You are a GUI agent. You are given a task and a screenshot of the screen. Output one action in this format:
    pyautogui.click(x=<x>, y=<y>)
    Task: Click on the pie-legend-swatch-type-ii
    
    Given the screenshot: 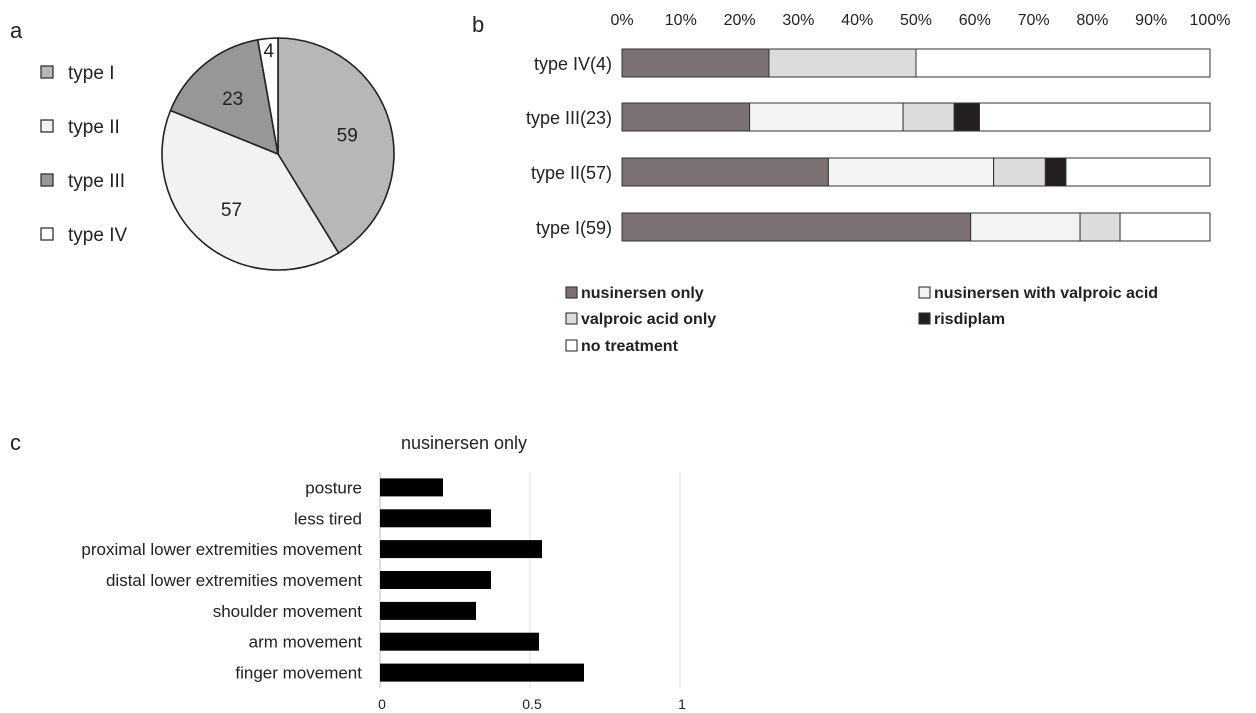 What is the action you would take?
    pyautogui.click(x=47, y=126)
    